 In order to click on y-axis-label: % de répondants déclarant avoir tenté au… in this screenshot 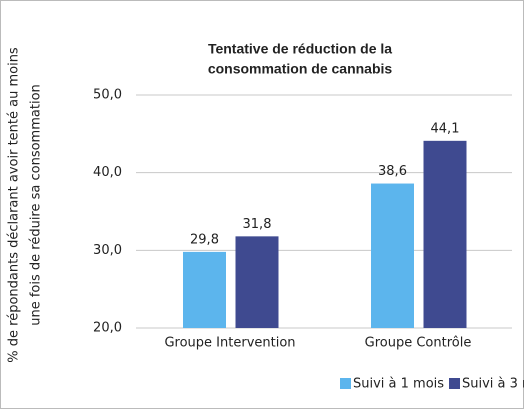, I will do `click(14, 205)`.